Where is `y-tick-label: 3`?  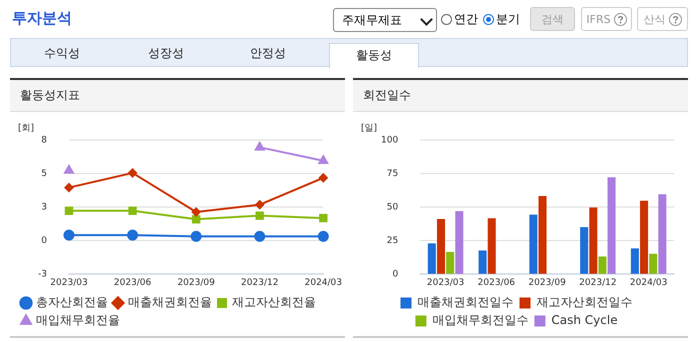
y-tick-label: 3 is located at coordinates (44, 207).